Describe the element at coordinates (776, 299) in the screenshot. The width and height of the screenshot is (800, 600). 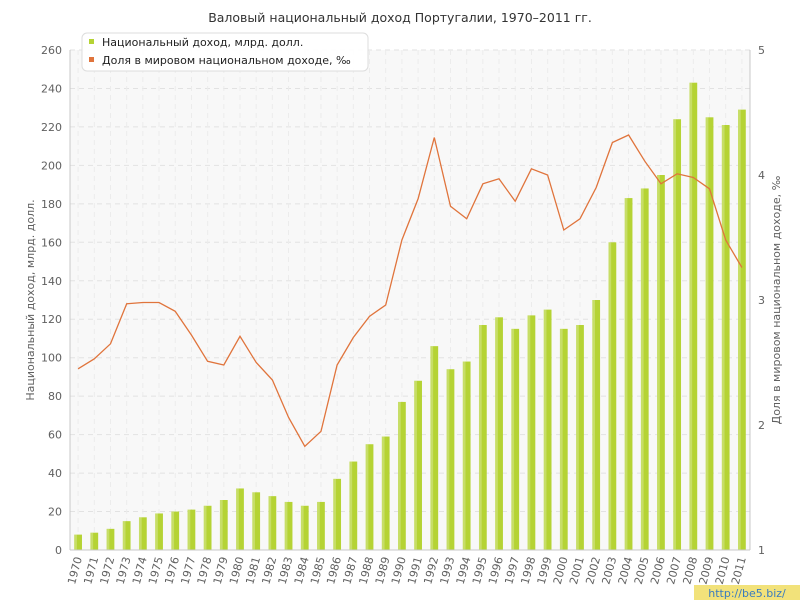
I see `y-axis-title-right: Доля в мировом национальном доходе, ‰` at that location.